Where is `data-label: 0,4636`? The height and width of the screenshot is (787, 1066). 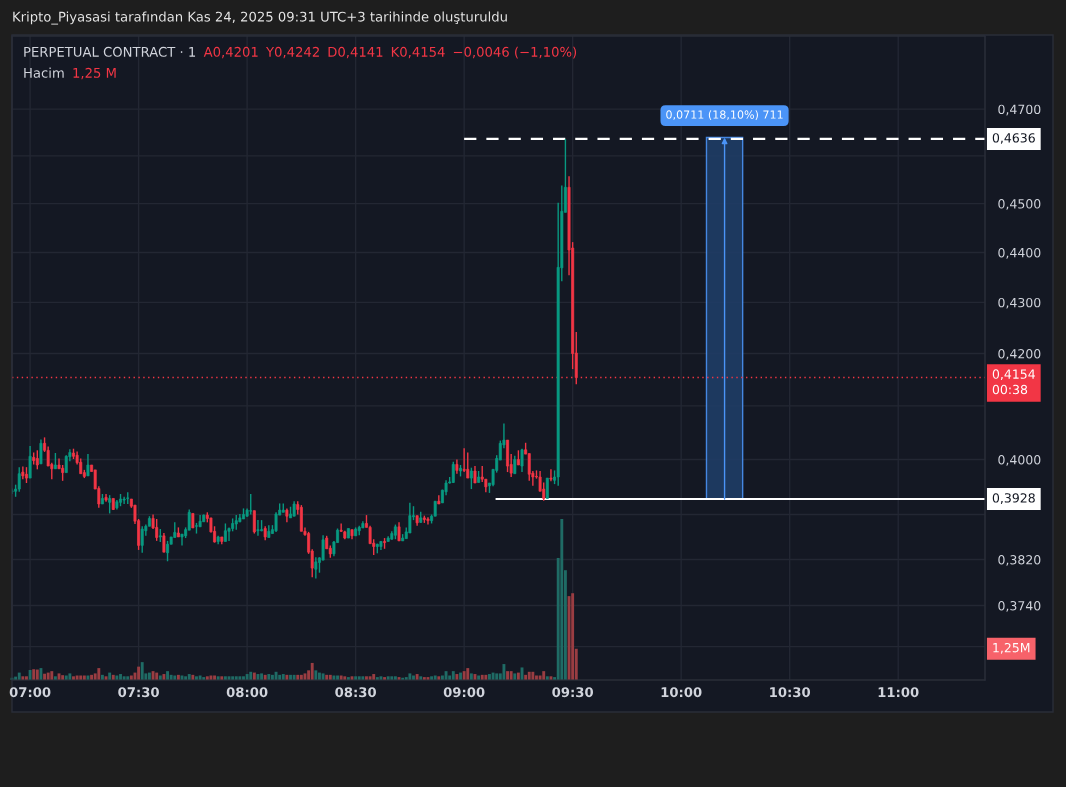
data-label: 0,4636 is located at coordinates (1013, 138).